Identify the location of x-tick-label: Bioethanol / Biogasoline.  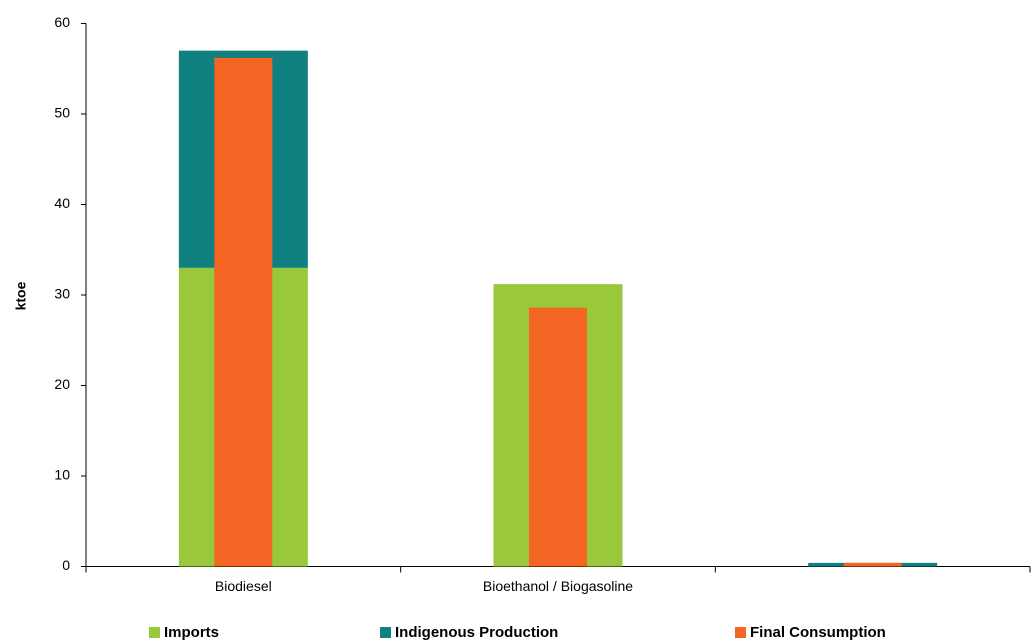
(558, 586).